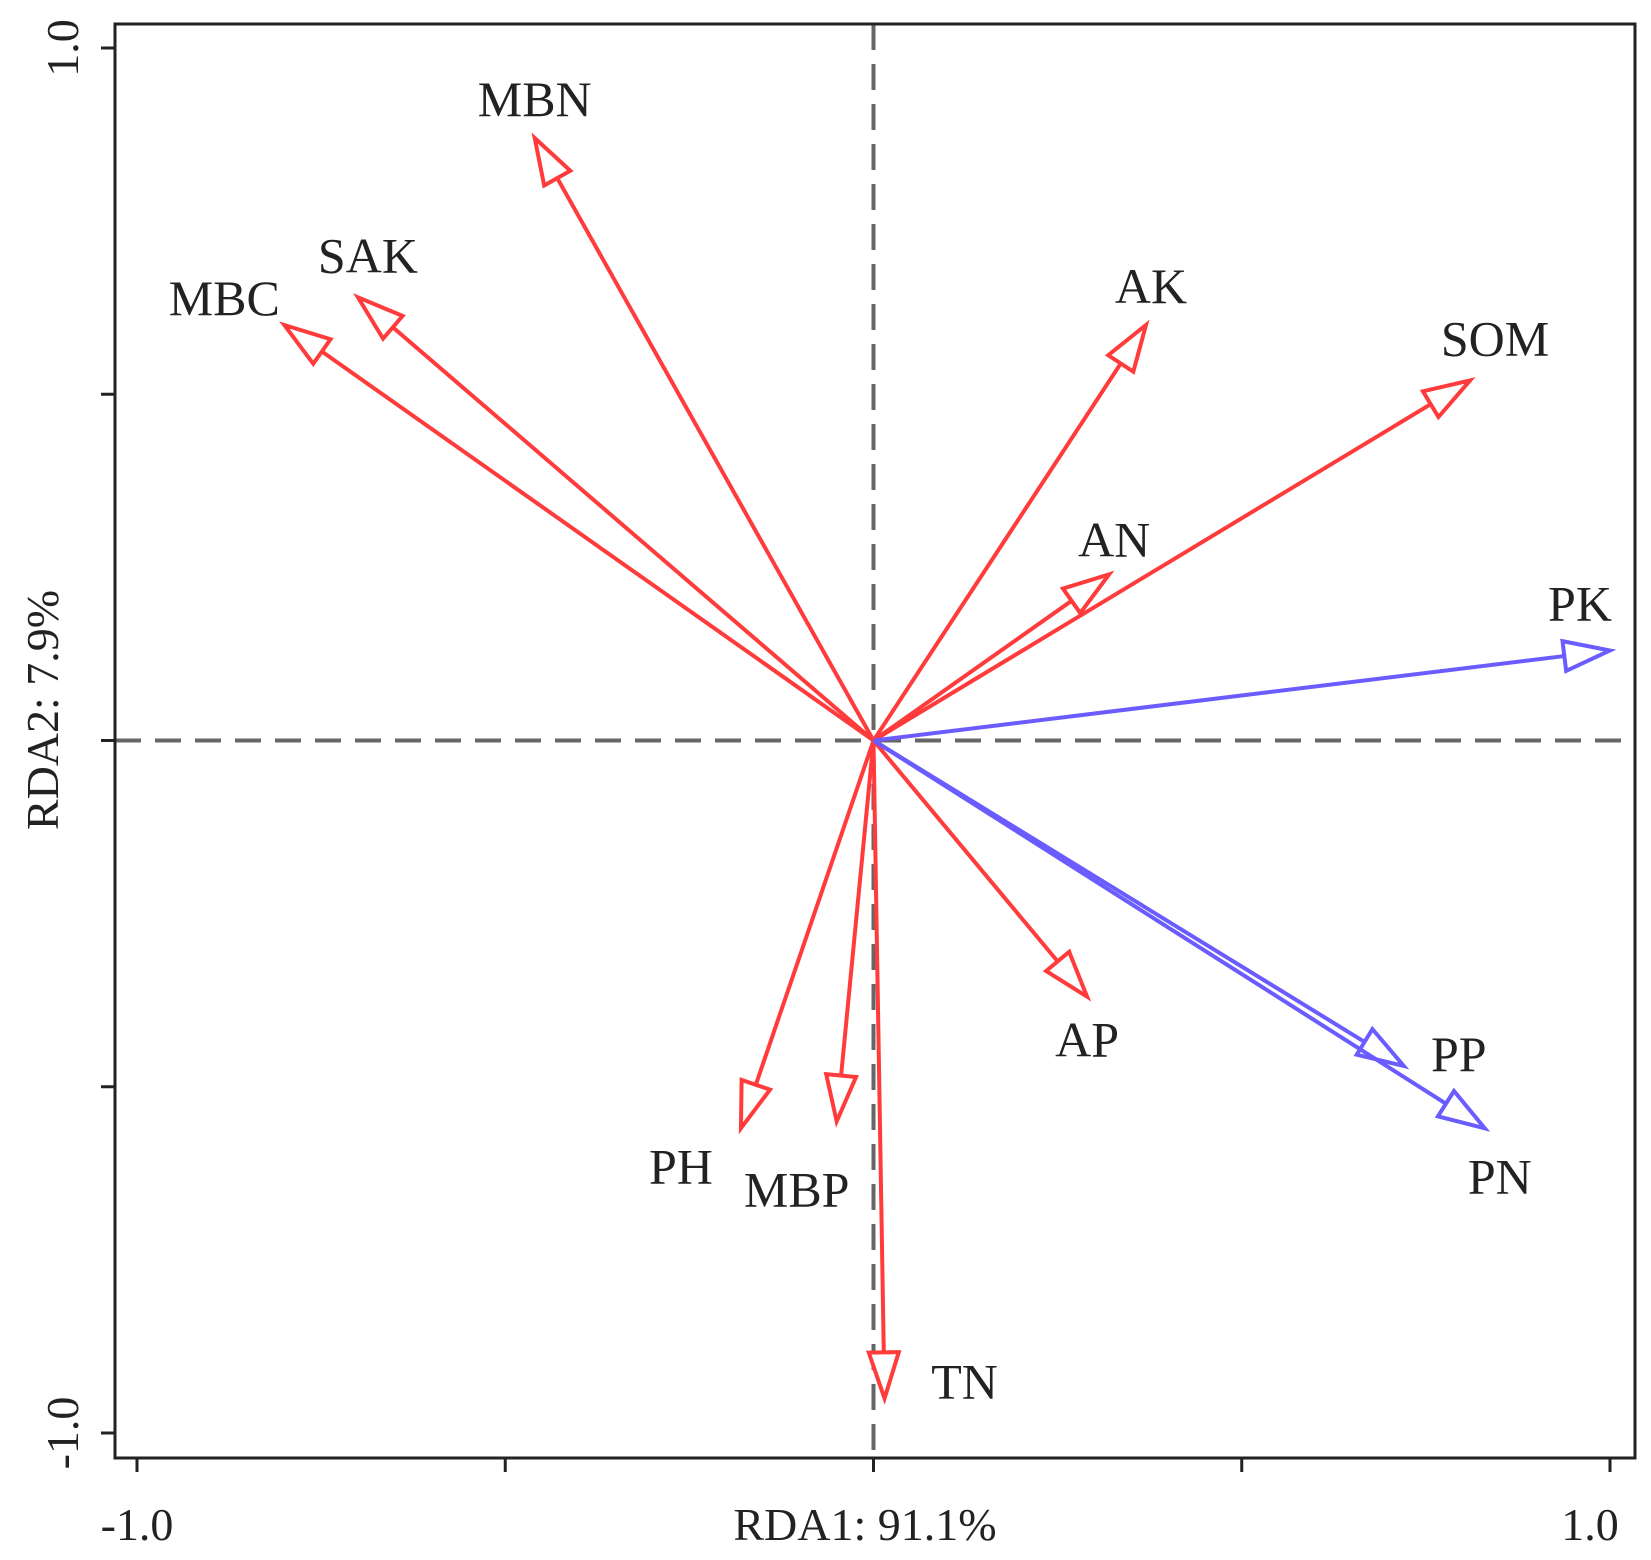  What do you see at coordinates (1462, 1109) in the screenshot?
I see `vector-pn-arrowhead` at bounding box center [1462, 1109].